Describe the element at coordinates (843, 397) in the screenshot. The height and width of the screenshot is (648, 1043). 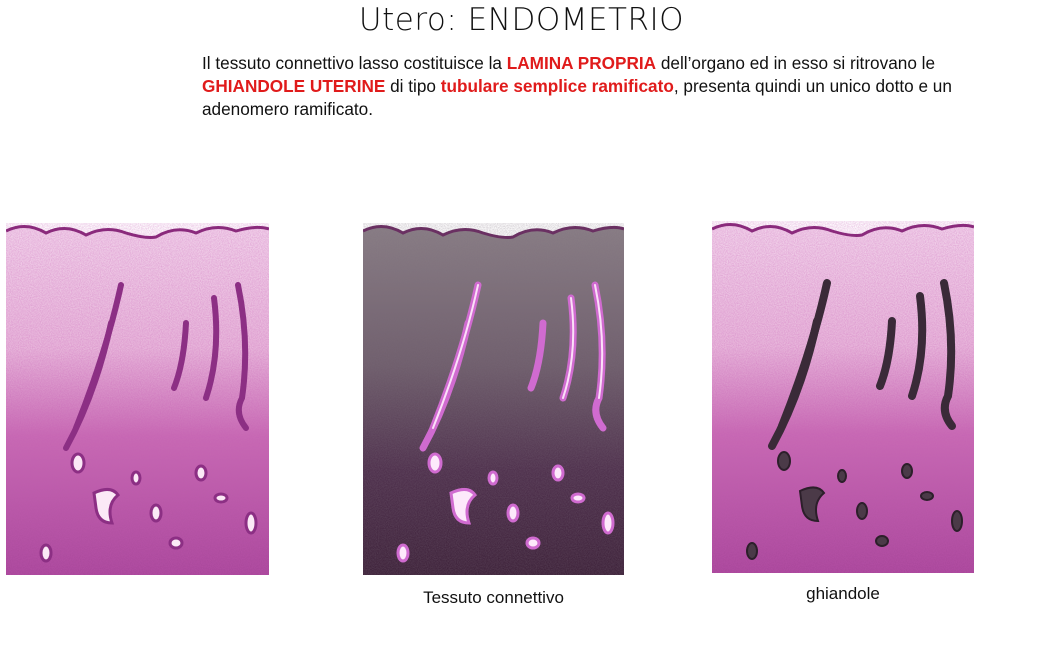
I see `histology-image-glands` at that location.